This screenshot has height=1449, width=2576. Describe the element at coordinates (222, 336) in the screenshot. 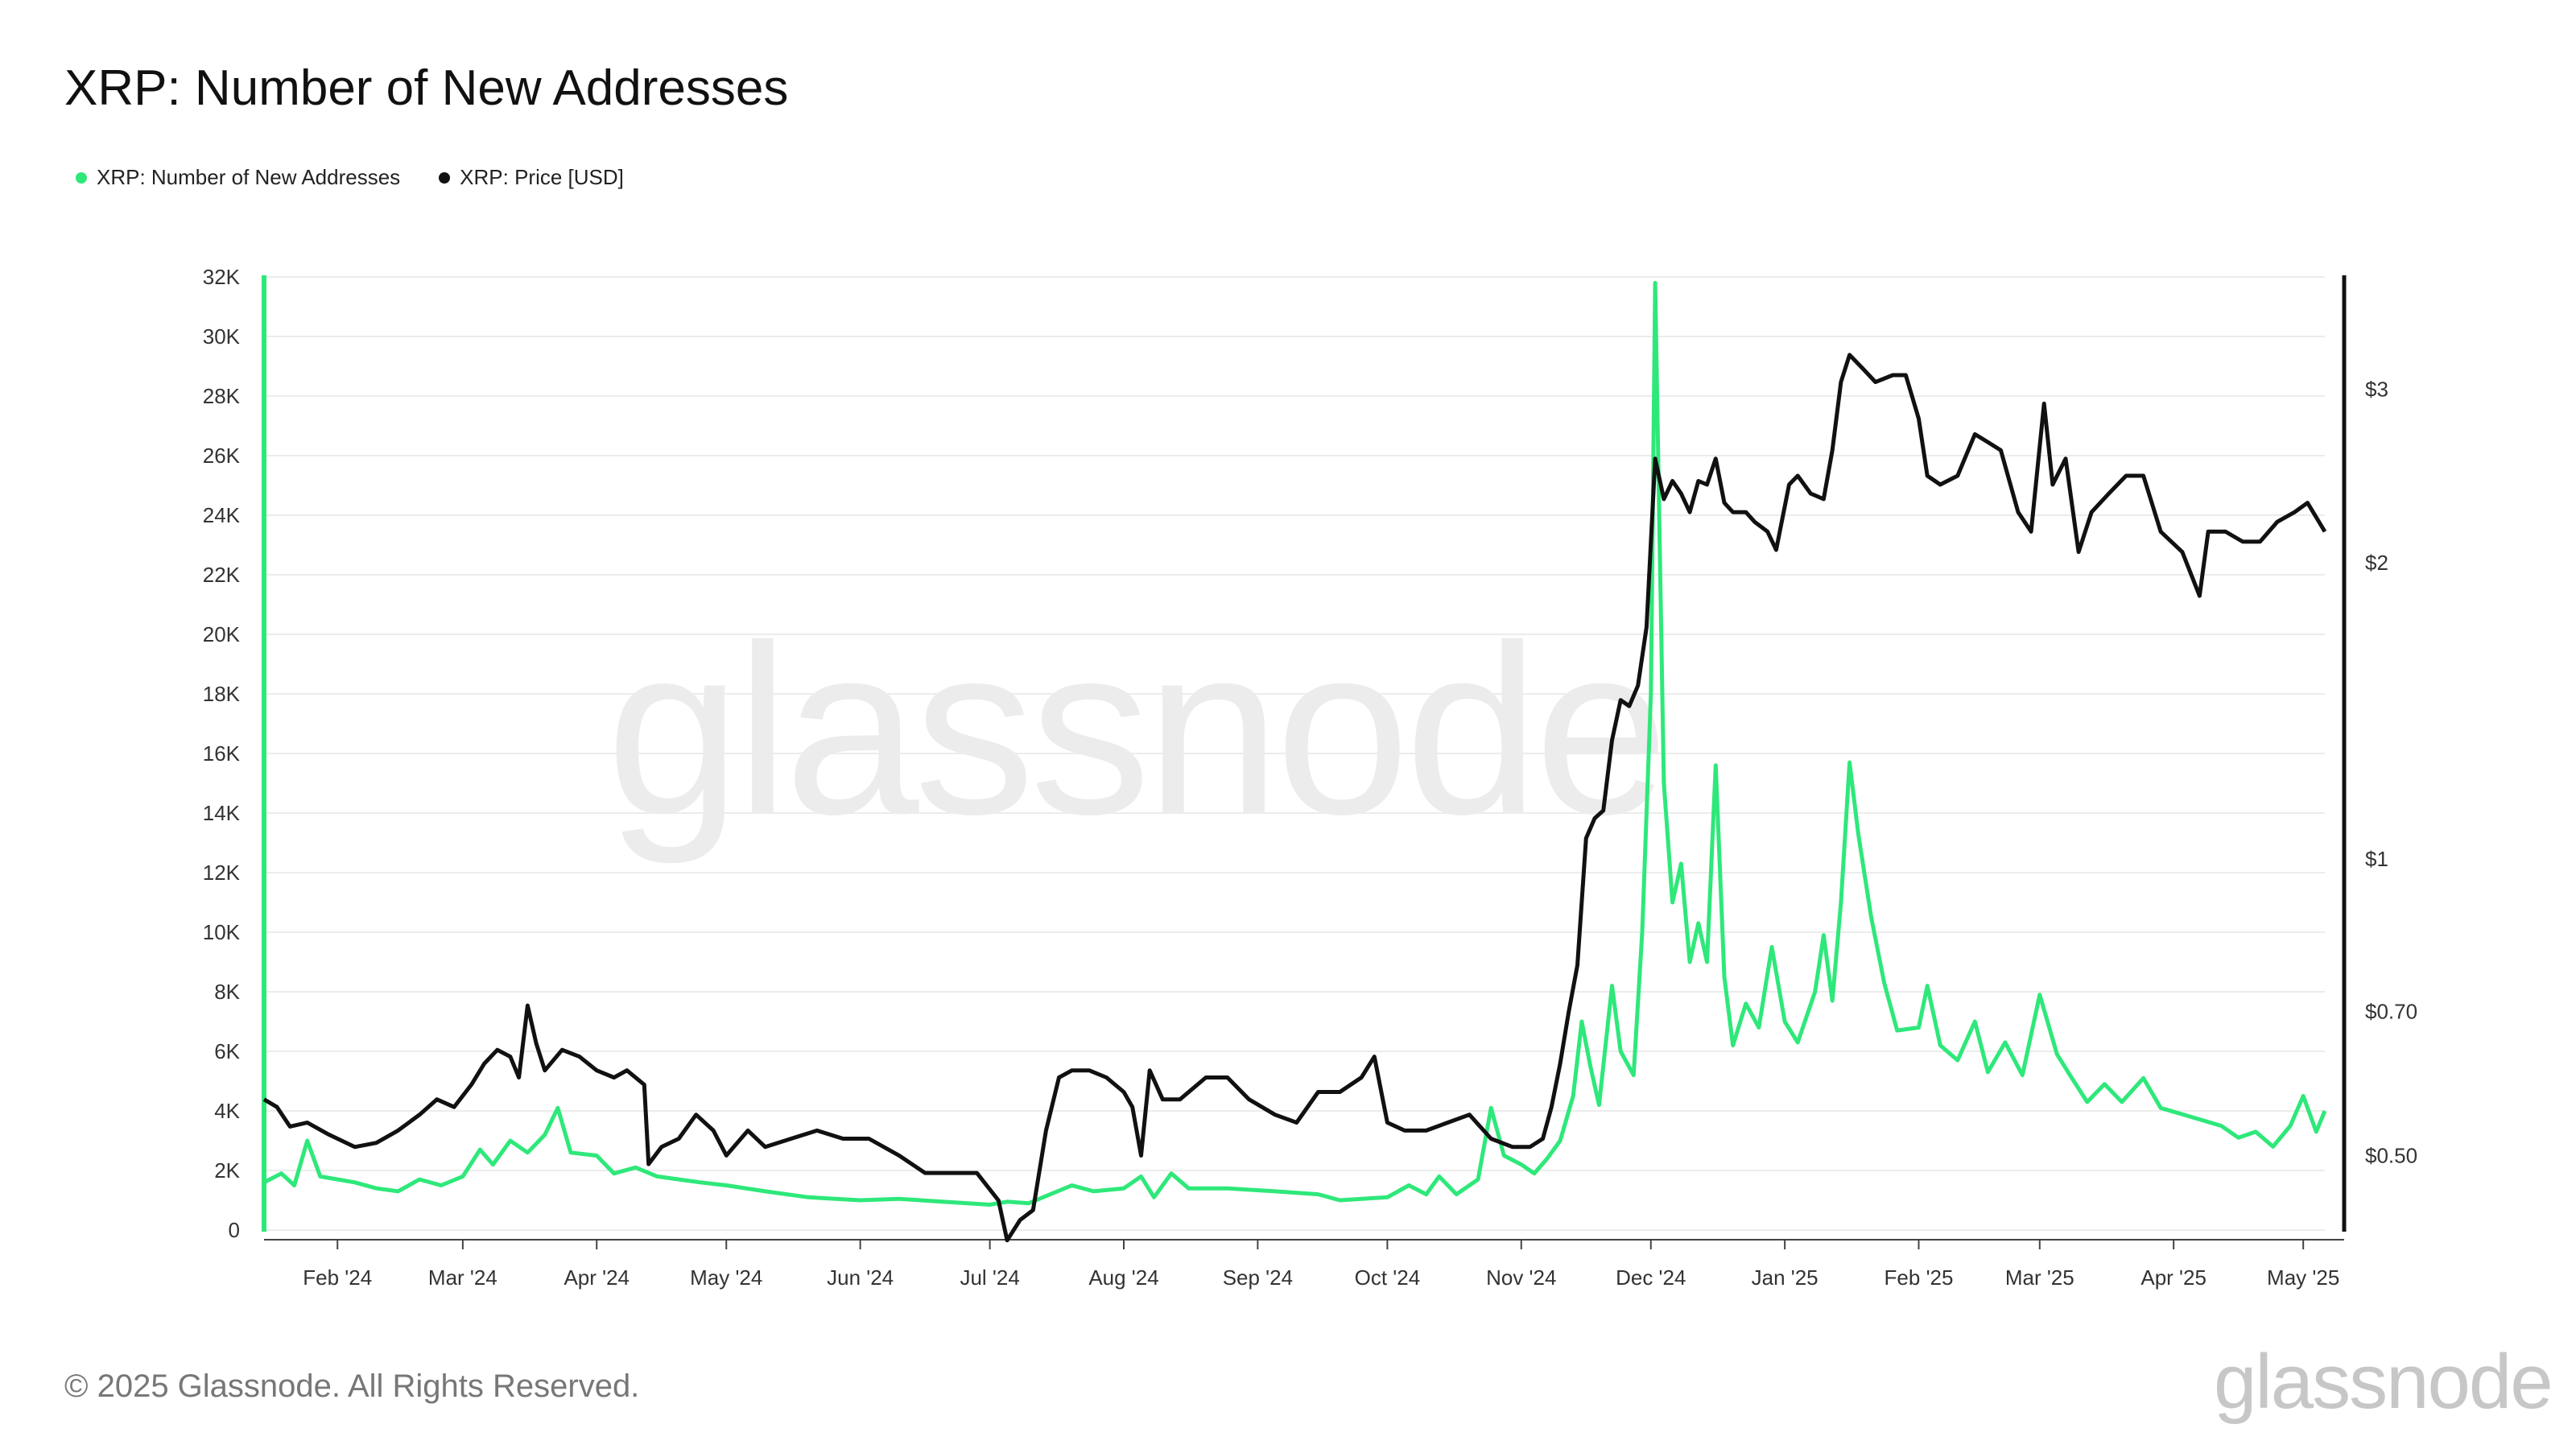

I see `y-left-tick-label: 30K` at that location.